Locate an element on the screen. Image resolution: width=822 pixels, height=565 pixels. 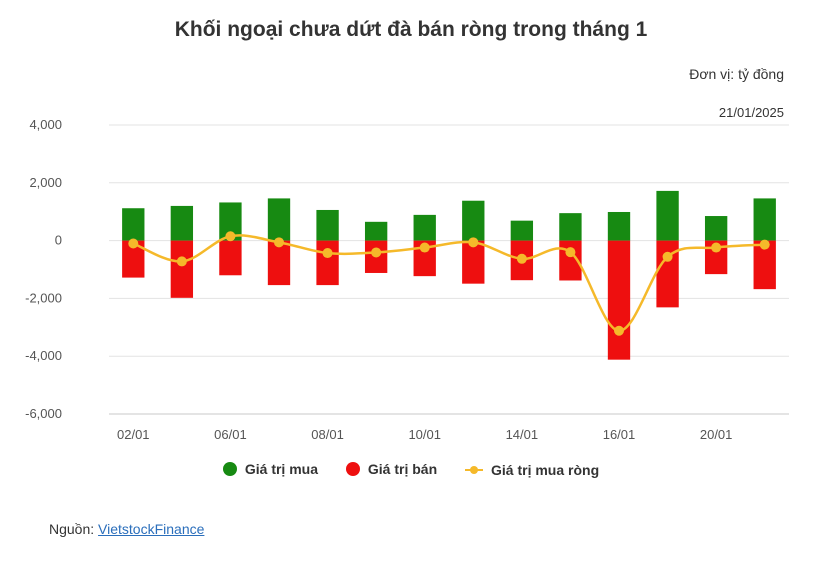
net-line is located at coordinates (448, 283).